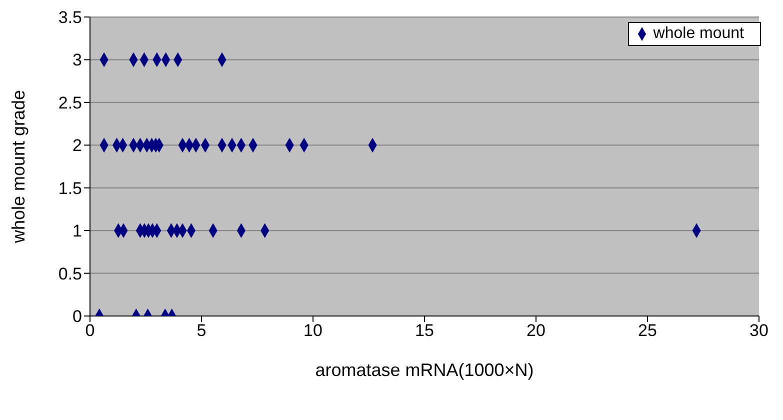 Image resolution: width=783 pixels, height=420 pixels. Describe the element at coordinates (77, 316) in the screenshot. I see `y-tick-label: 0` at that location.